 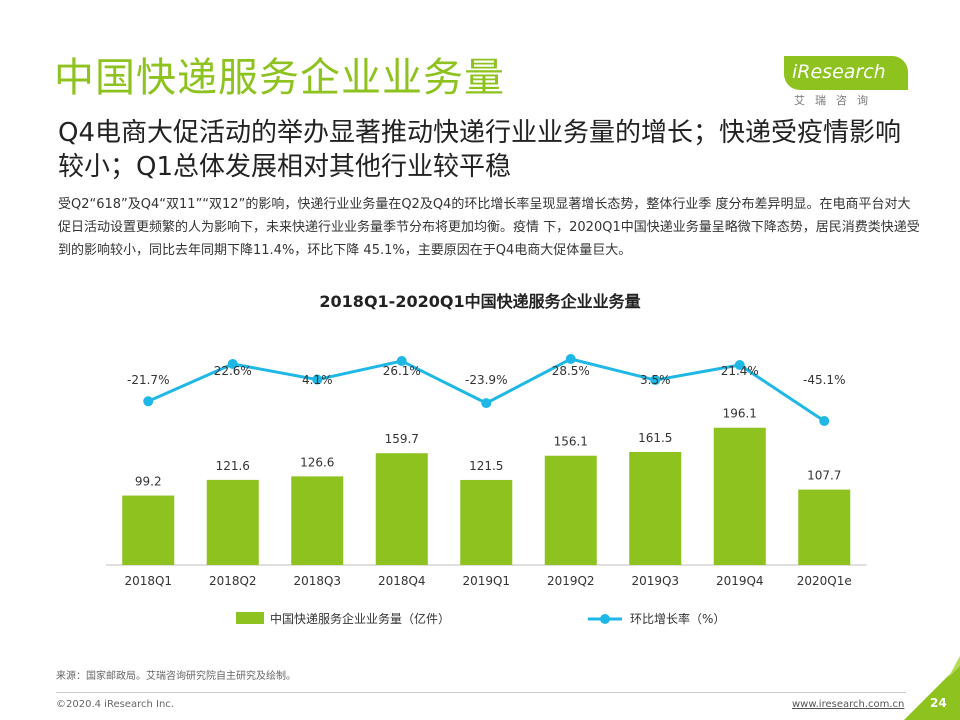 What do you see at coordinates (839, 72) in the screenshot?
I see `logo-text: iResearch` at bounding box center [839, 72].